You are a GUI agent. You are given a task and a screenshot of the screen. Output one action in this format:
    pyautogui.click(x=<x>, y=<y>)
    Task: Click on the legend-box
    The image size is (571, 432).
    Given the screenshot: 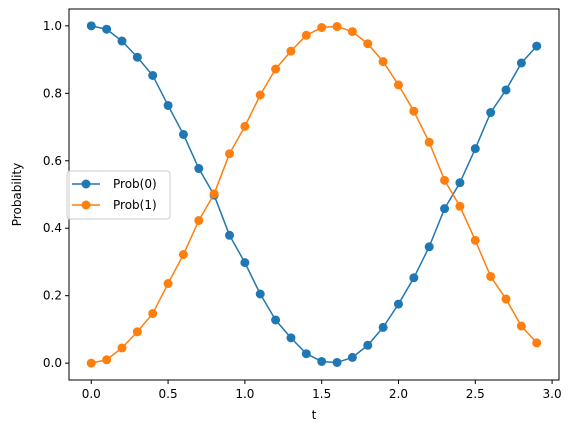 What is the action you would take?
    pyautogui.click(x=118, y=195)
    